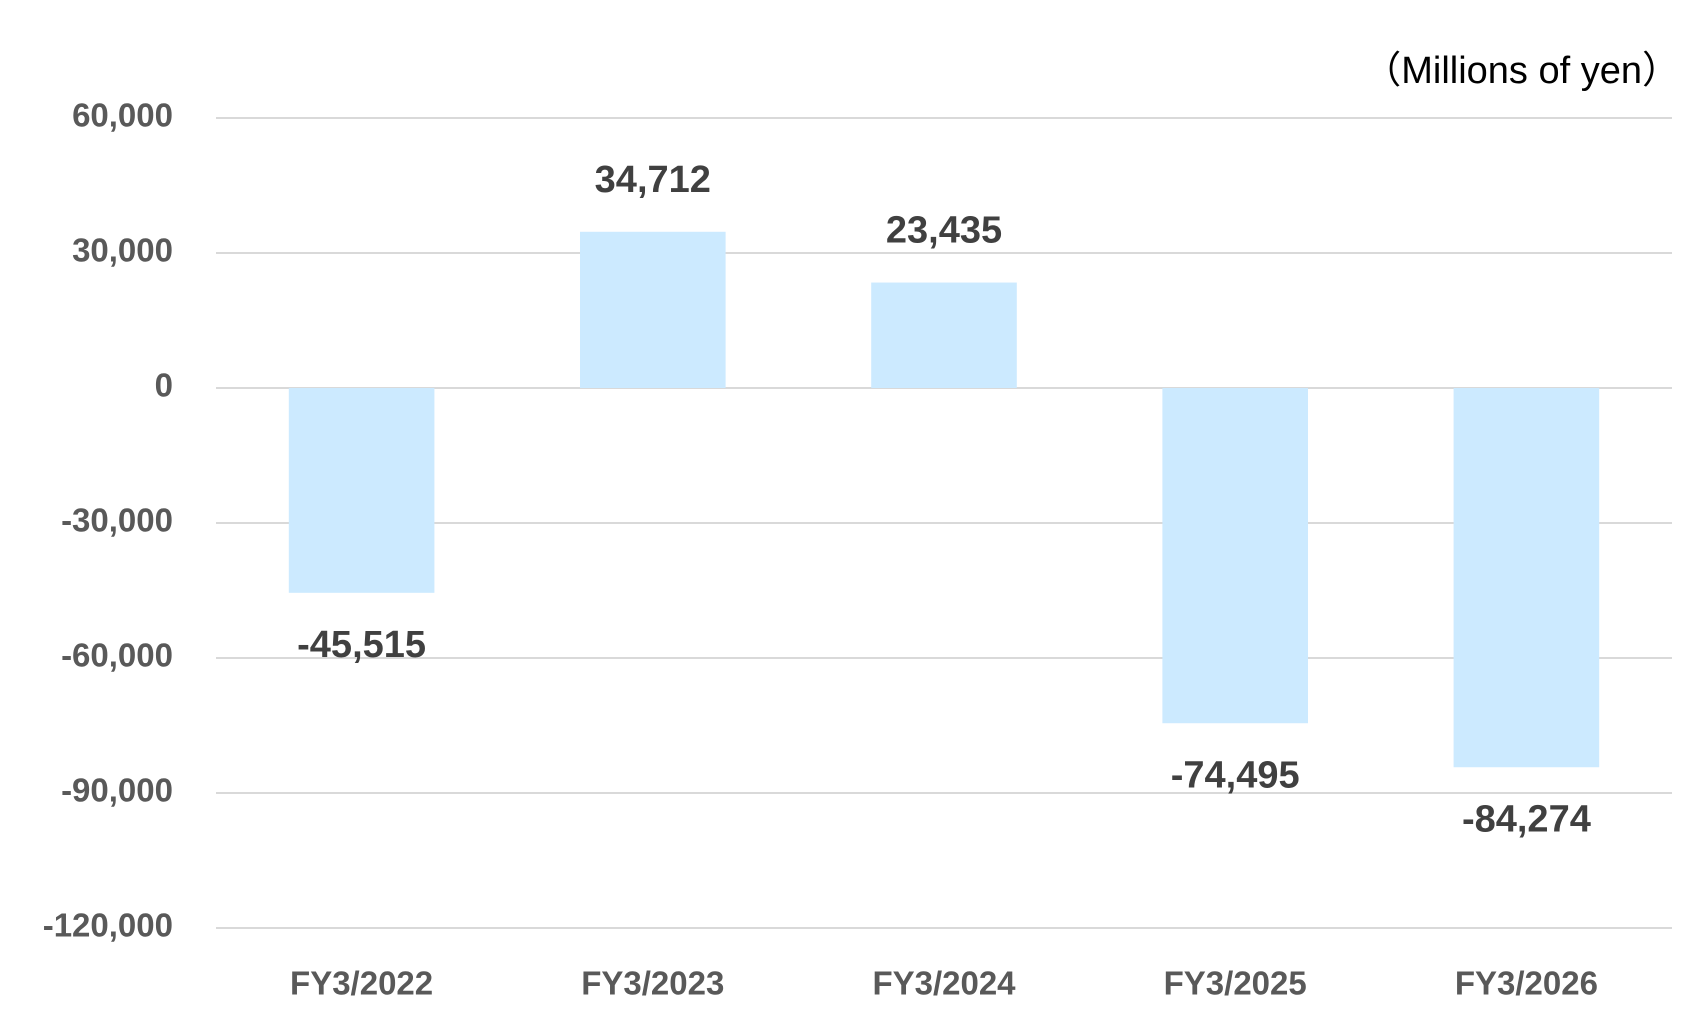 This screenshot has width=1706, height=1031. I want to click on x-tick-label: FY3/2023, so click(652, 983).